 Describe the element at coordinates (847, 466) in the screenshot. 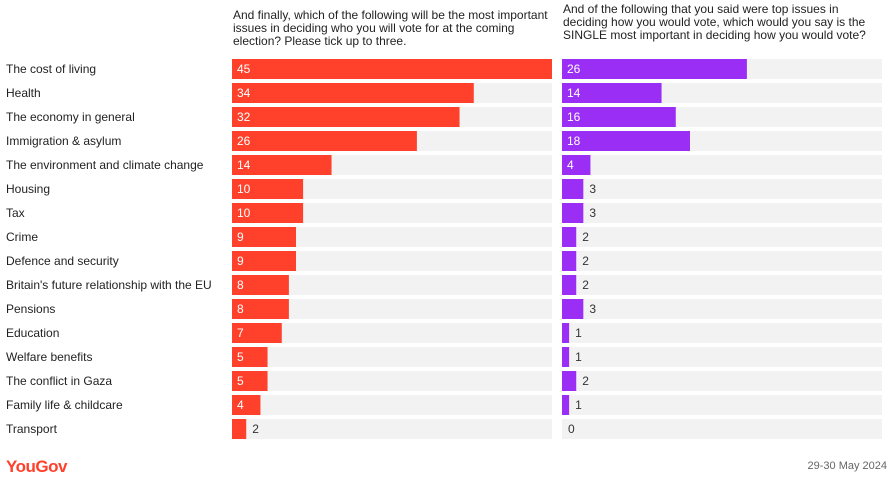

I see `survey-date: 29-30 May 2024` at that location.